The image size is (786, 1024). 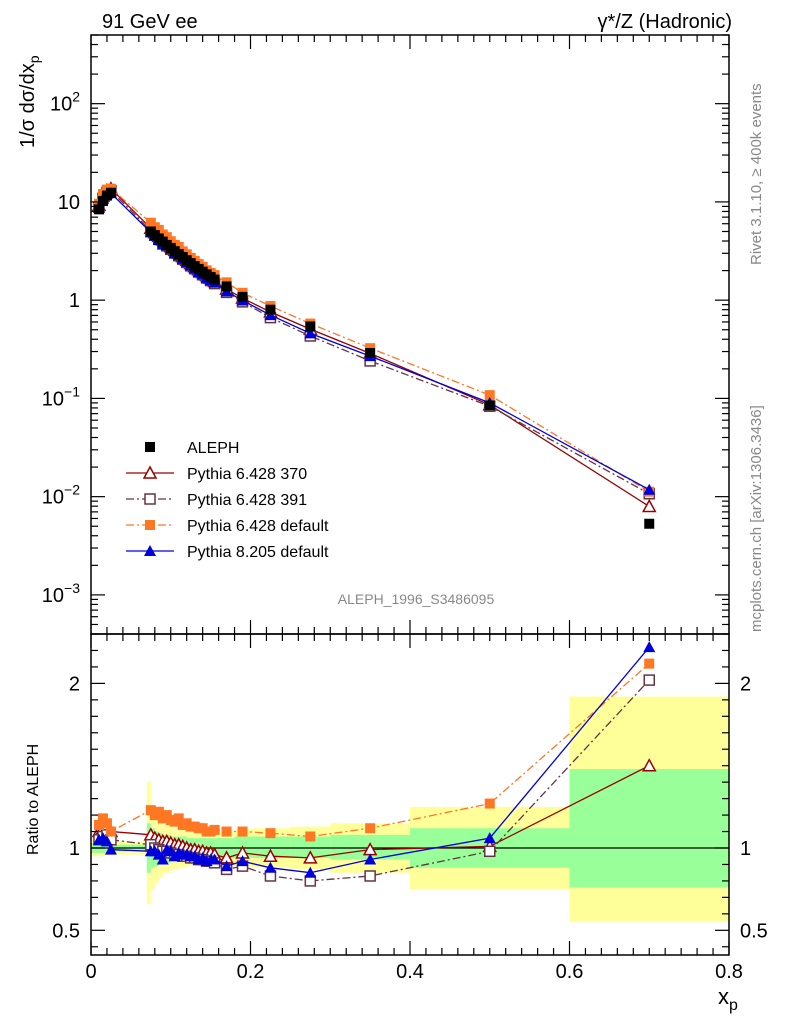 I want to click on side-text-bottom: mcplots.cern.ch [arXiv:1306.3436], so click(x=756, y=518).